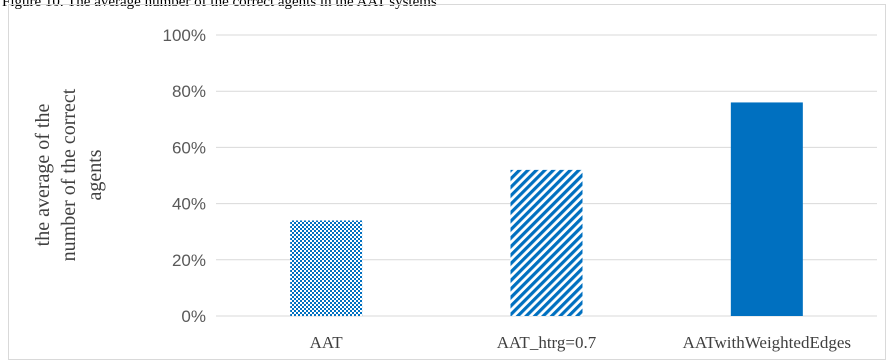 This screenshot has height=363, width=888. Describe the element at coordinates (189, 147) in the screenshot. I see `y-tick-label: 60%` at that location.